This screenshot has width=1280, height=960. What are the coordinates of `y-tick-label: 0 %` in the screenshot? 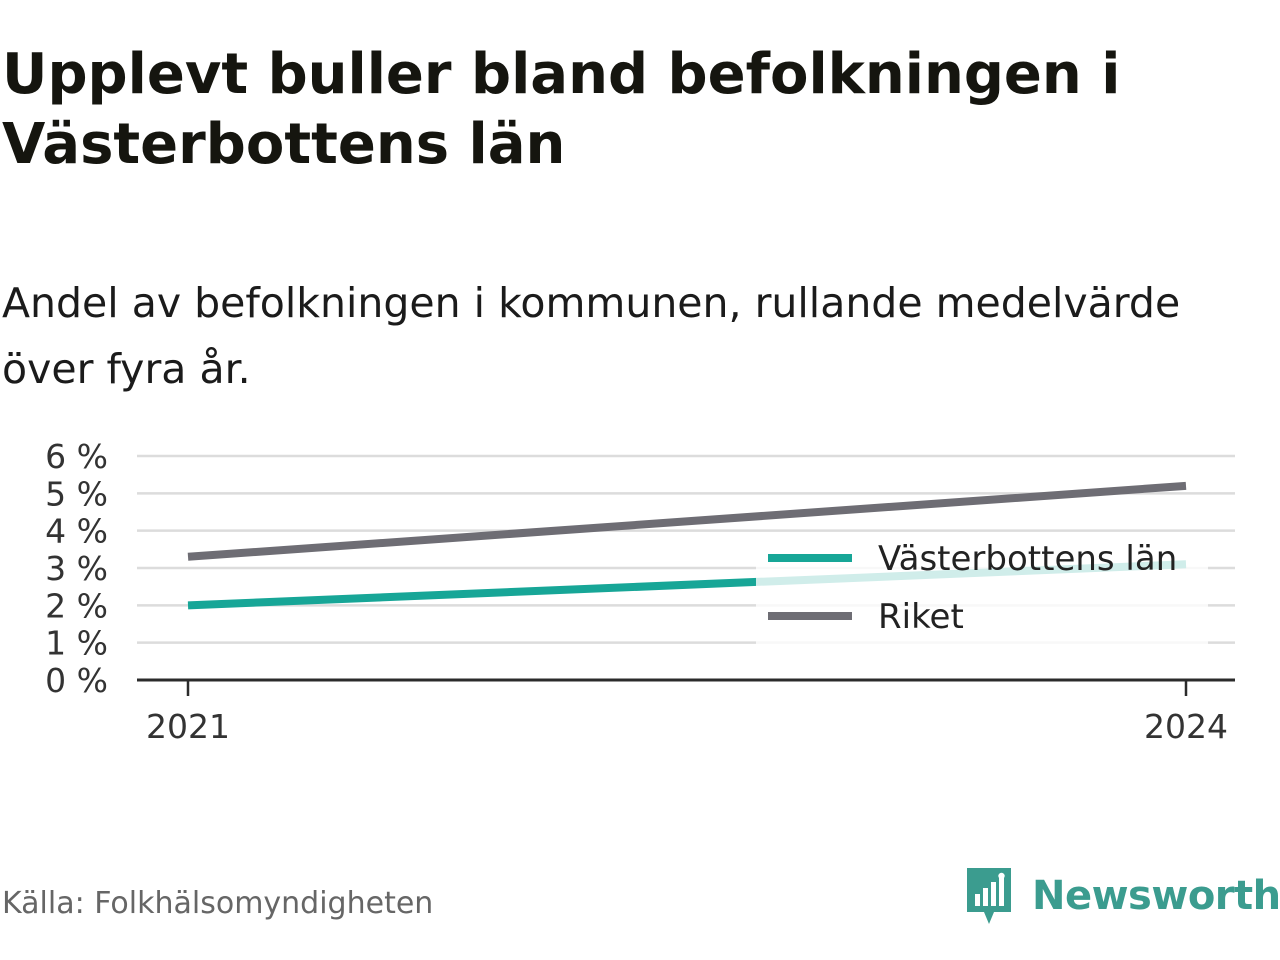 It's located at (76, 680).